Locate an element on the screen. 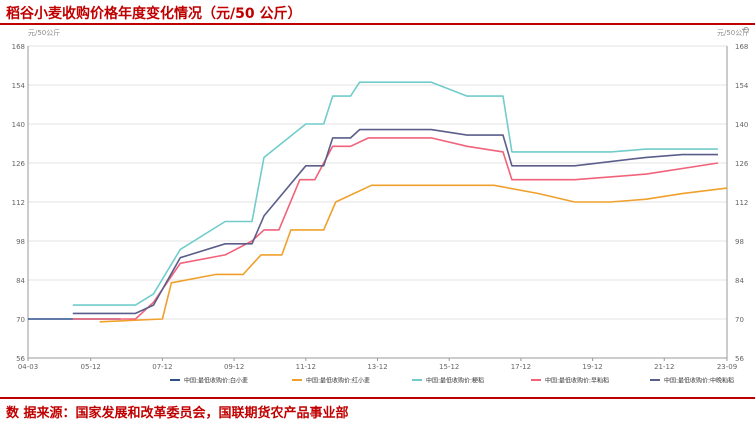  y-tick-label-right: 56 is located at coordinates (739, 359).